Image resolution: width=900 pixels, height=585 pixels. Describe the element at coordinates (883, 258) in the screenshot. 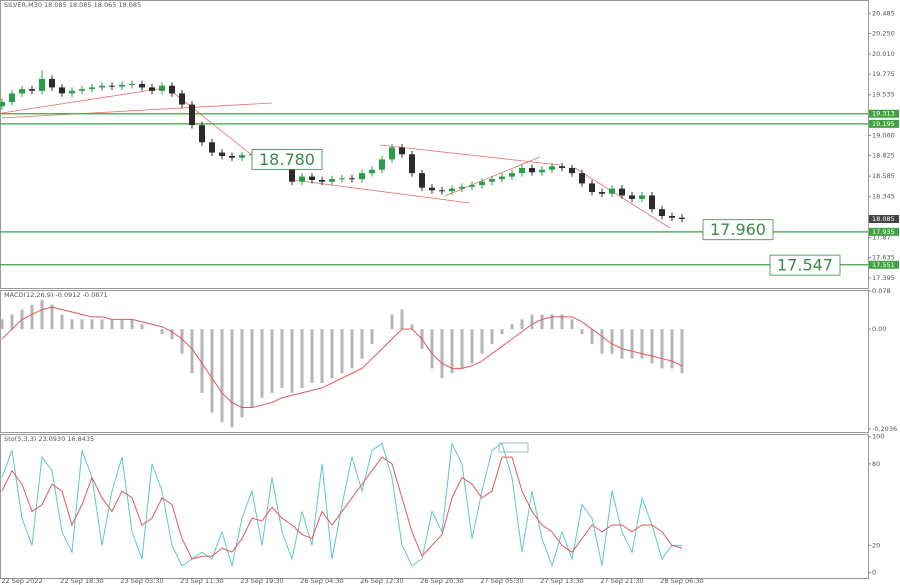

I see `y-tick-label: 17.635` at that location.